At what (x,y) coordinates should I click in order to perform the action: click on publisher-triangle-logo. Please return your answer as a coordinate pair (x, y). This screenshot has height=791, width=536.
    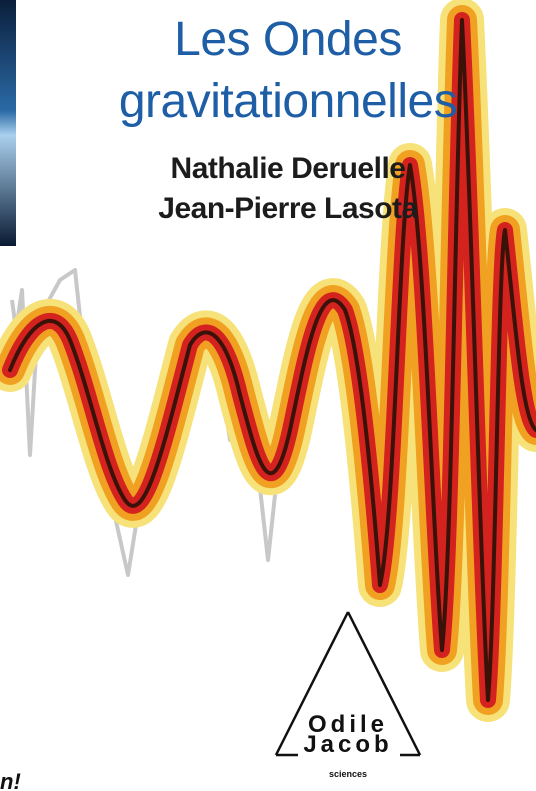
    Looking at the image, I should click on (348, 684).